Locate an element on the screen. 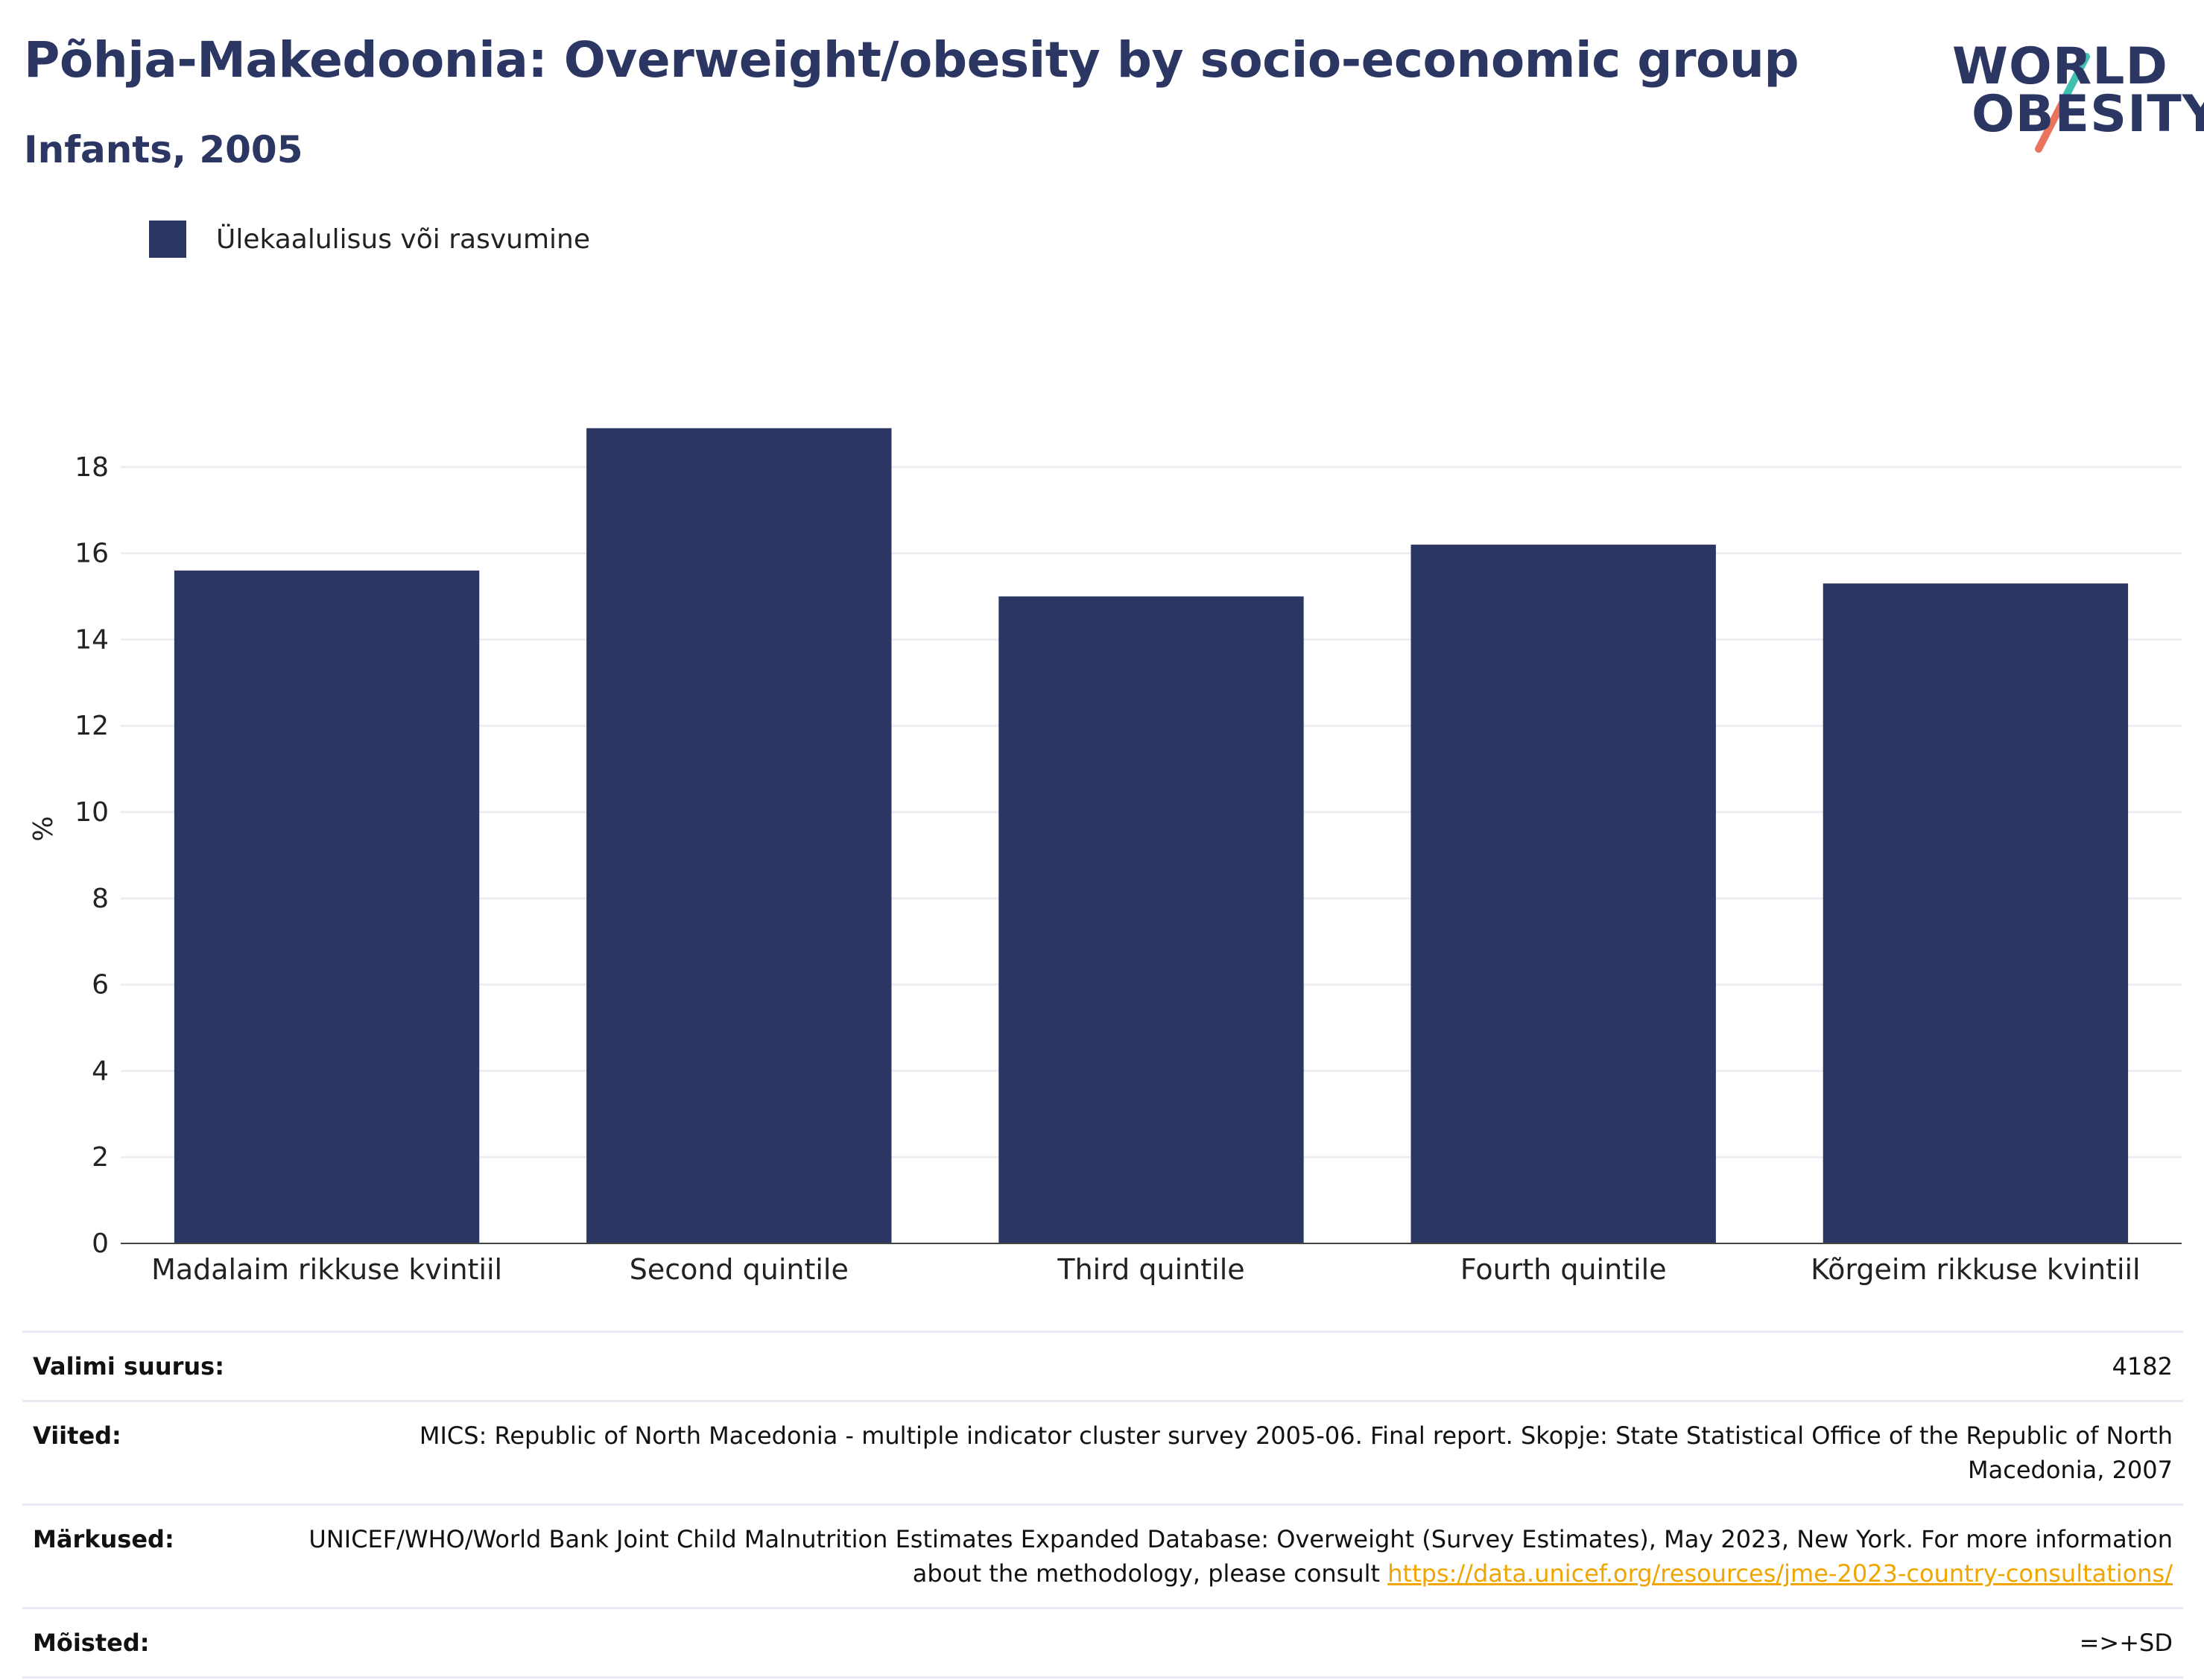 The width and height of the screenshot is (2204, 1680). y-tick-label: 4 is located at coordinates (100, 1071).